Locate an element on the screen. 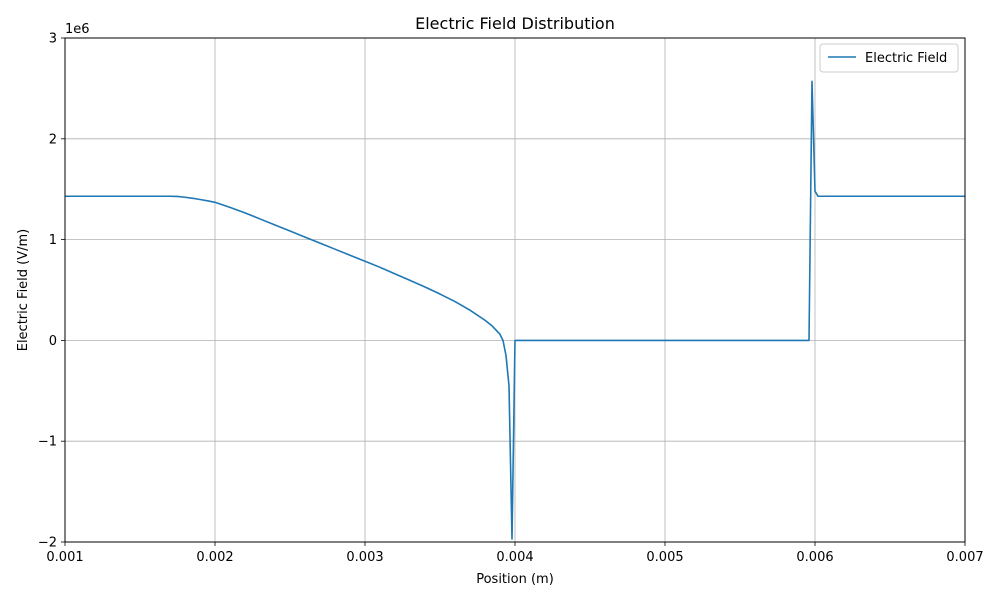 Image resolution: width=1000 pixels, height=600 pixels. x-axis-label: Position (m) is located at coordinates (515, 579).